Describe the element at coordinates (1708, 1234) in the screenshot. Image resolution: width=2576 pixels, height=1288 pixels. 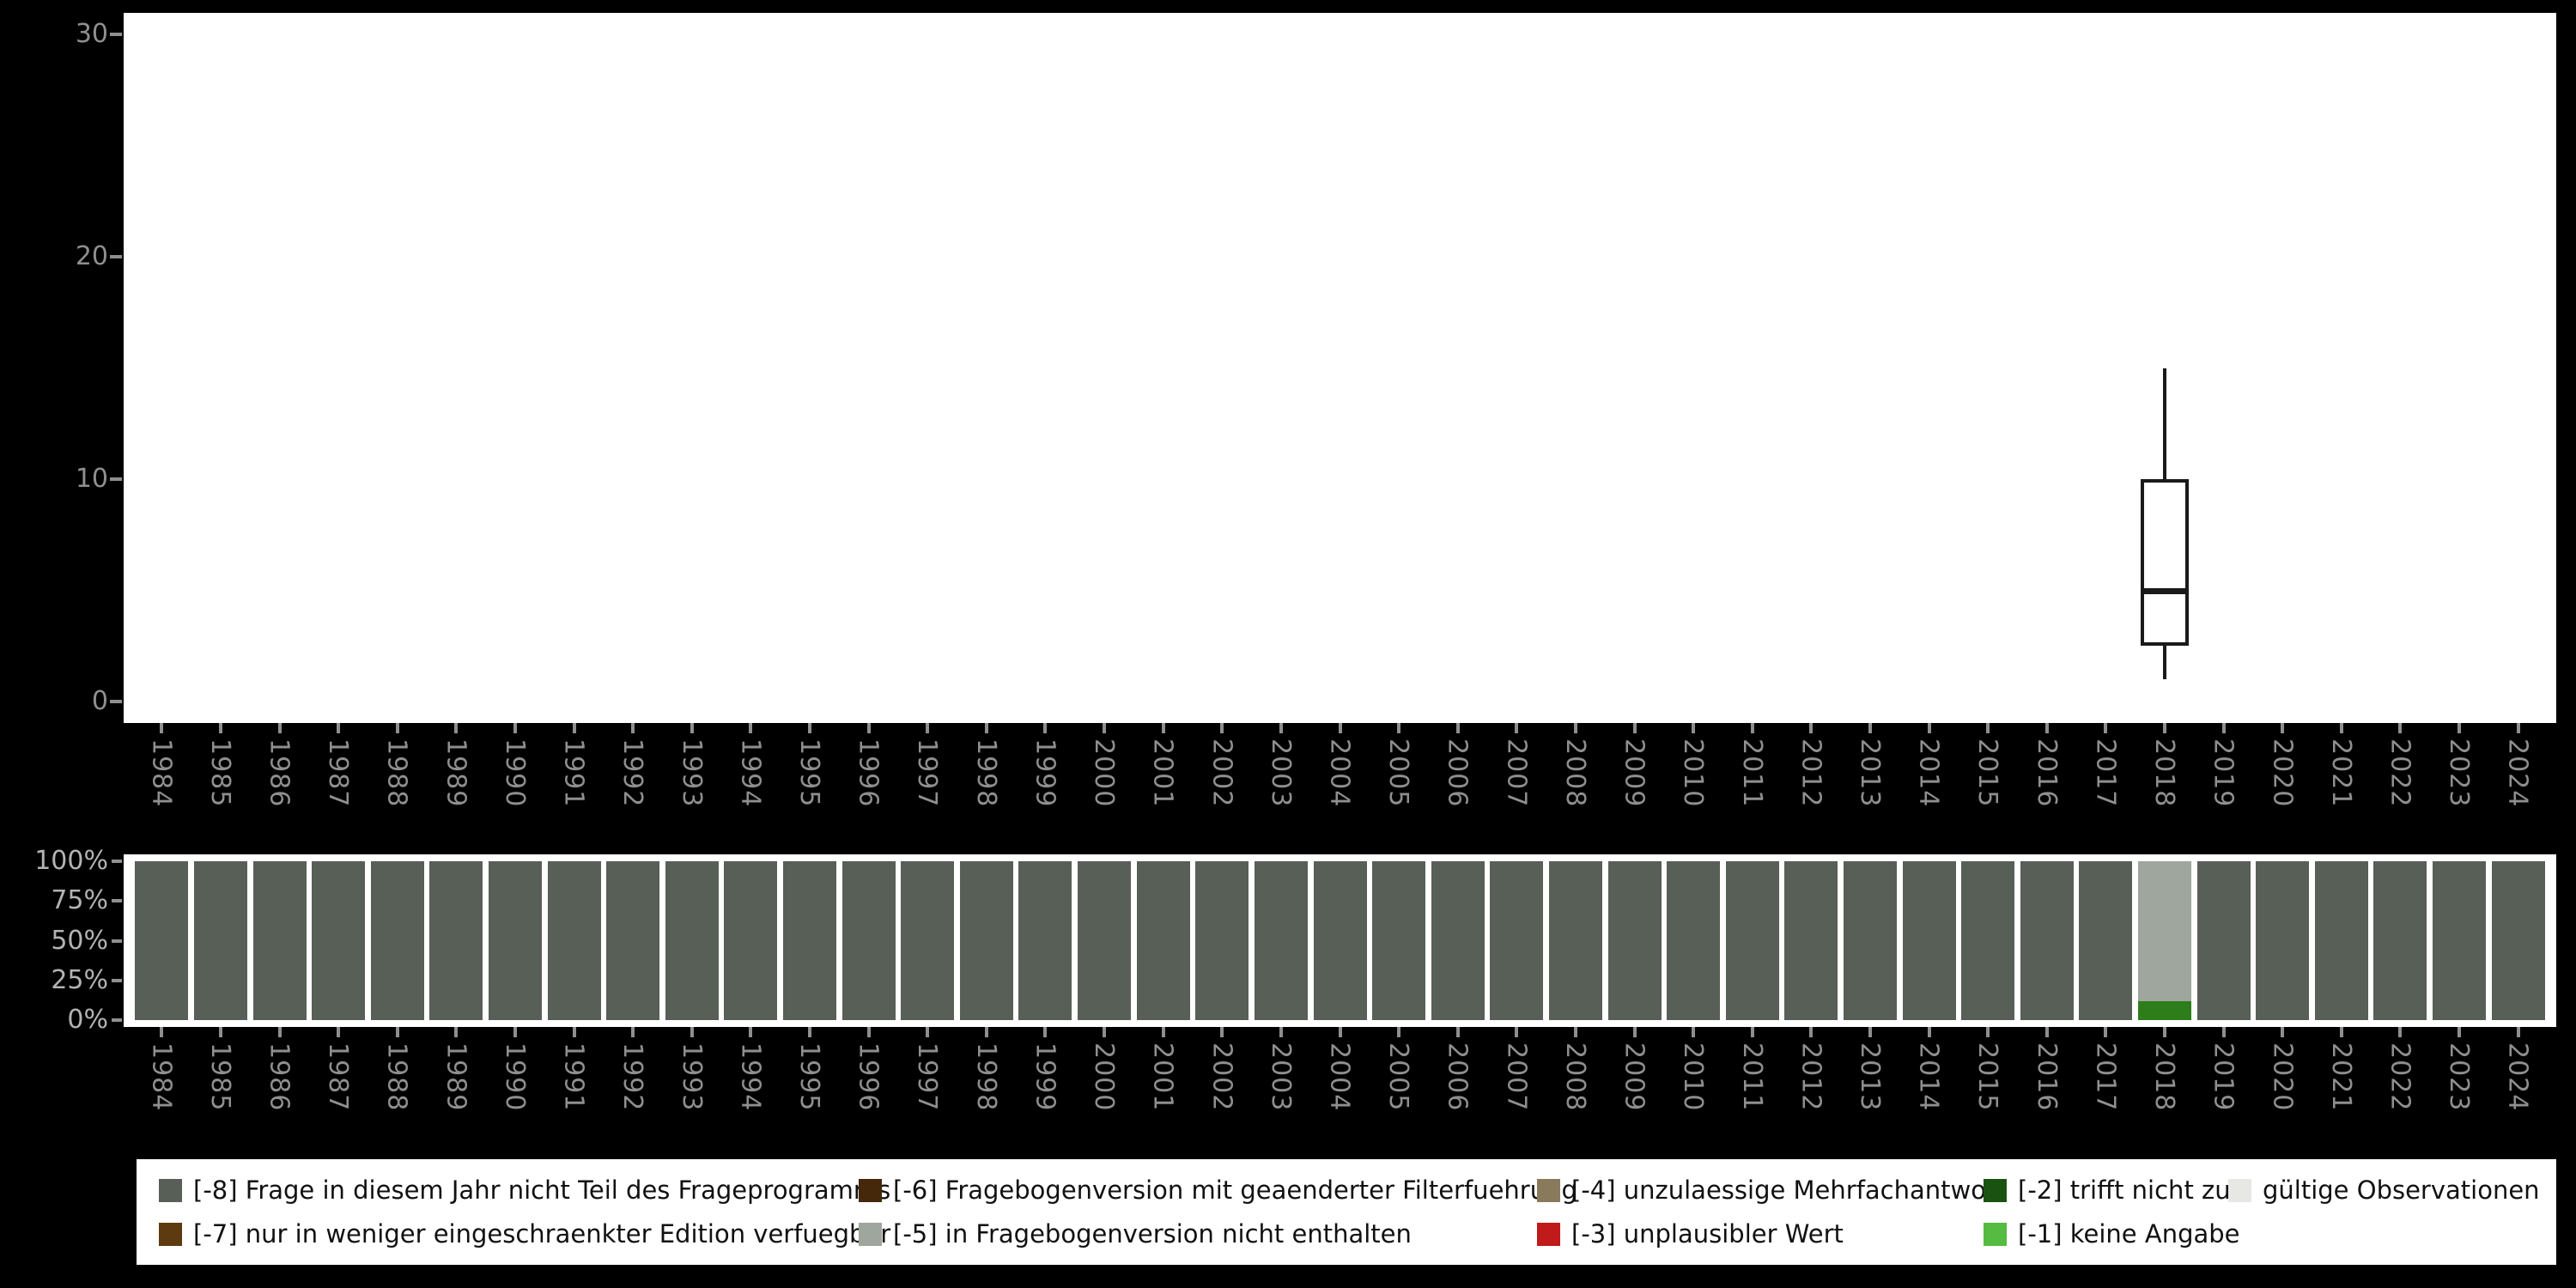
I see `legend-label: [-3] unplausibler Wert` at that location.